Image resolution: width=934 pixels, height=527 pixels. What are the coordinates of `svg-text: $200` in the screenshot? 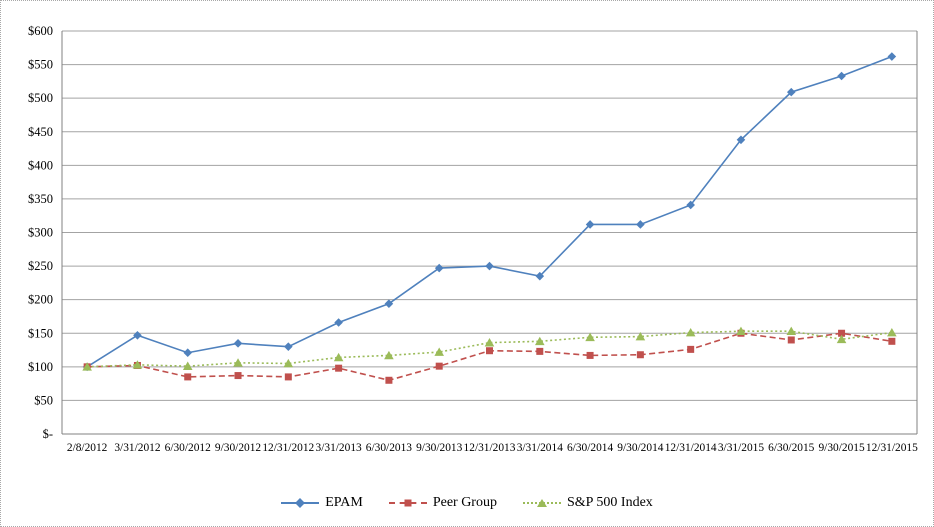 It's located at (40, 300).